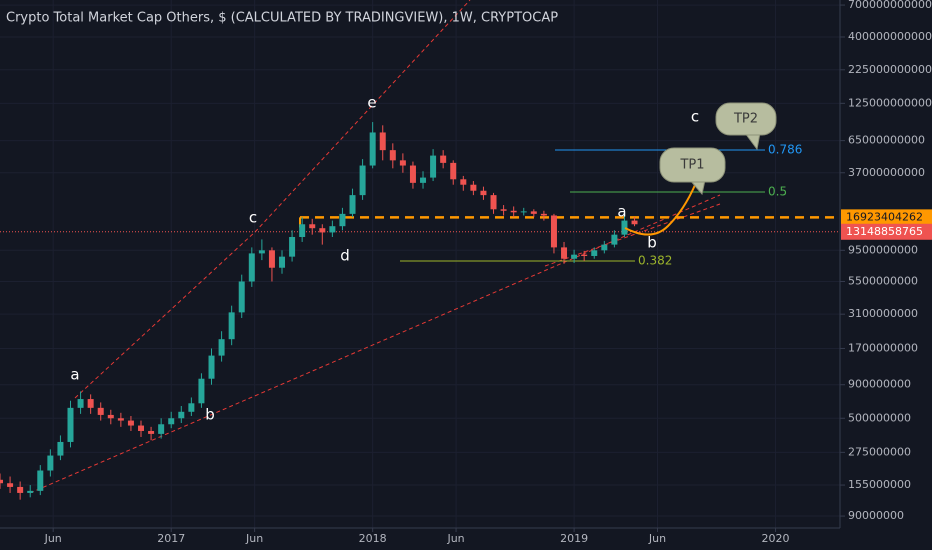 The height and width of the screenshot is (550, 932). I want to click on y-tick-label: 900000000, so click(879, 384).